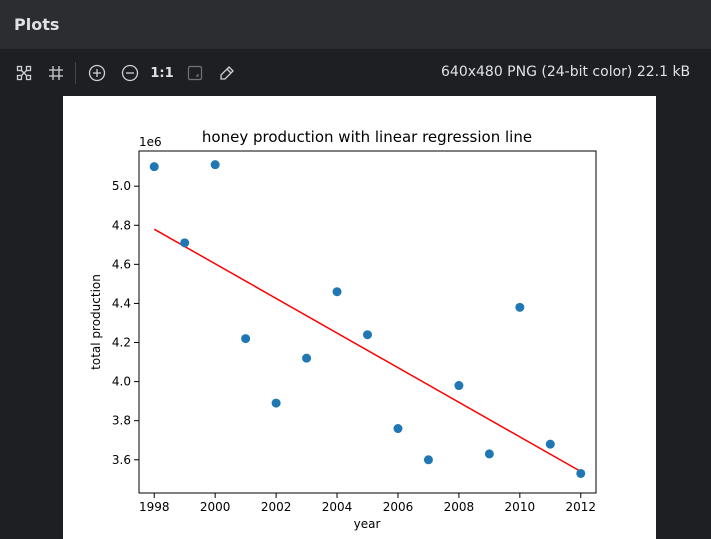 Image resolution: width=711 pixels, height=539 pixels. Describe the element at coordinates (121, 343) in the screenshot. I see `y-tick-label: 4.2` at that location.